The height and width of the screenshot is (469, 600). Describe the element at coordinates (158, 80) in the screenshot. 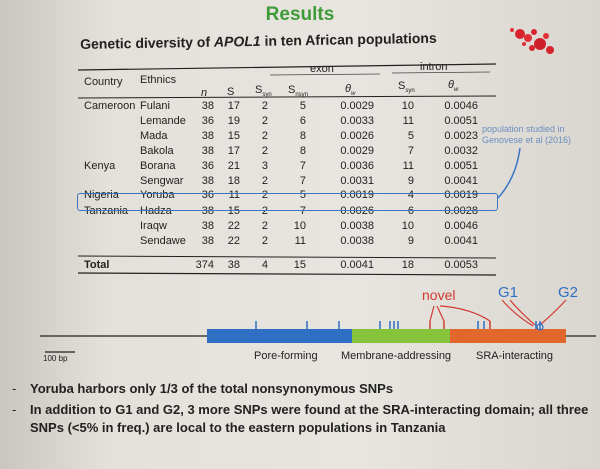

I see `header-ethnics: Ethnics` at that location.